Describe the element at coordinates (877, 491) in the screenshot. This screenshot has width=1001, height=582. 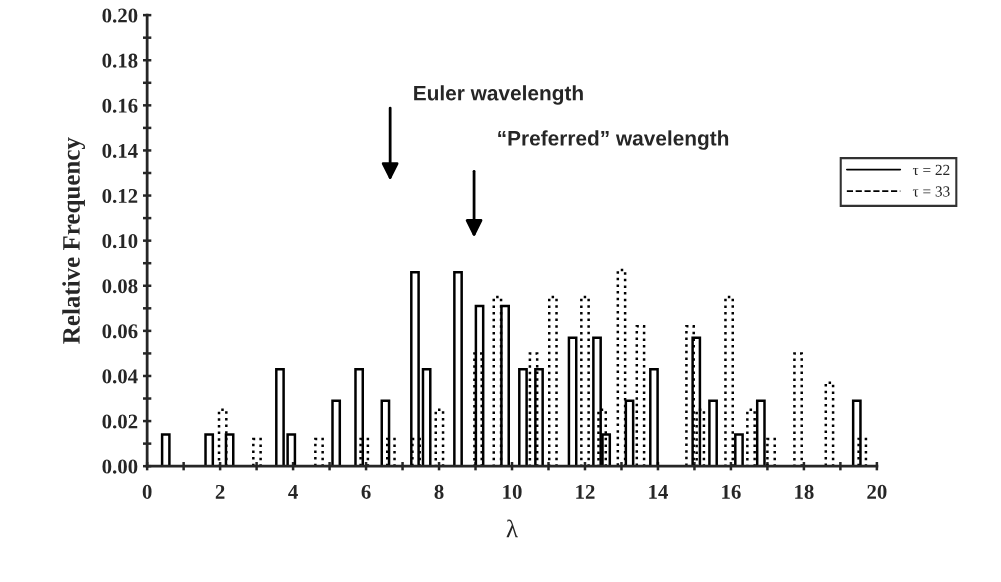
I see `x-tick-label: 20` at that location.